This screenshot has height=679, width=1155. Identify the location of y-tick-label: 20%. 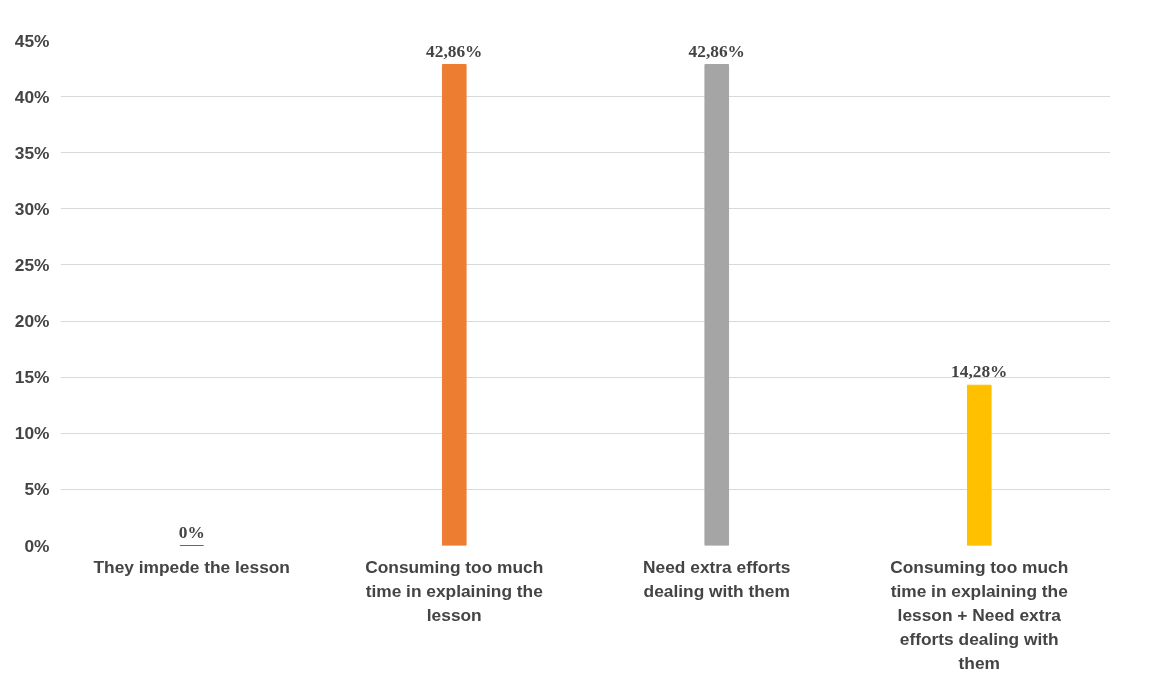
(32, 321).